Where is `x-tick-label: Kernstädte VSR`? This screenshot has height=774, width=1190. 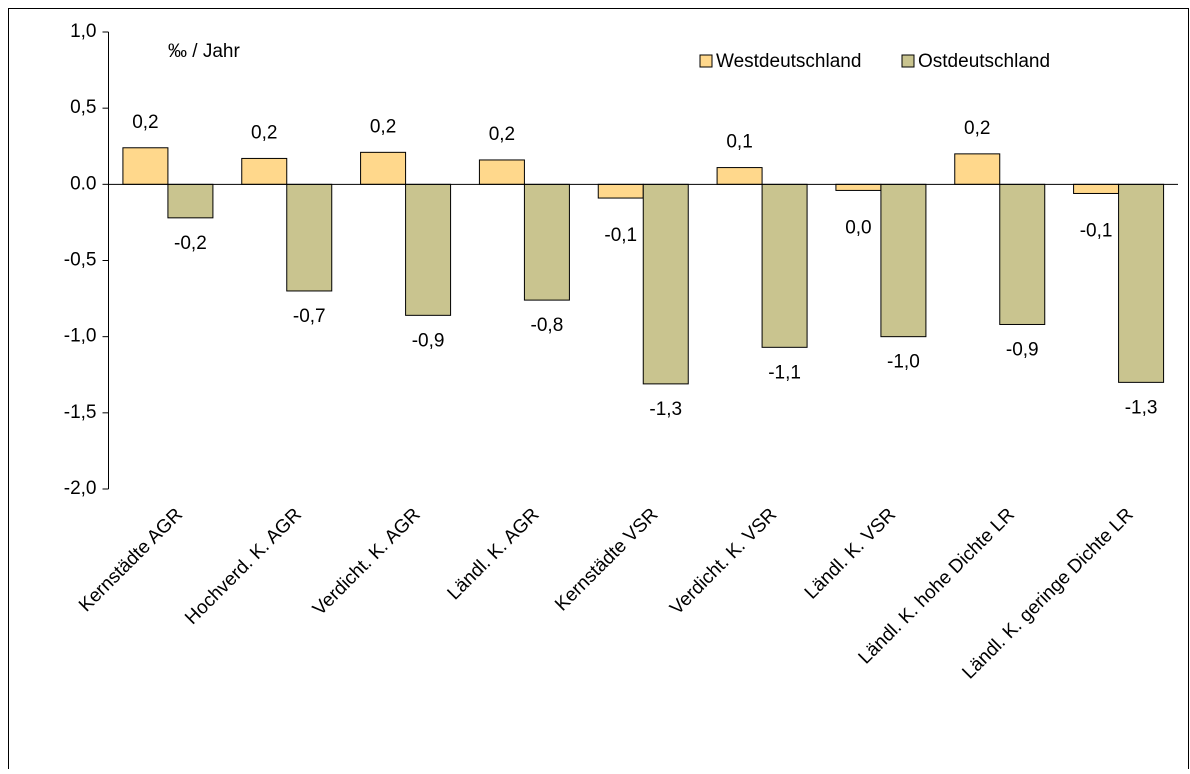 x-tick-label: Kernstädte VSR is located at coordinates (606, 559).